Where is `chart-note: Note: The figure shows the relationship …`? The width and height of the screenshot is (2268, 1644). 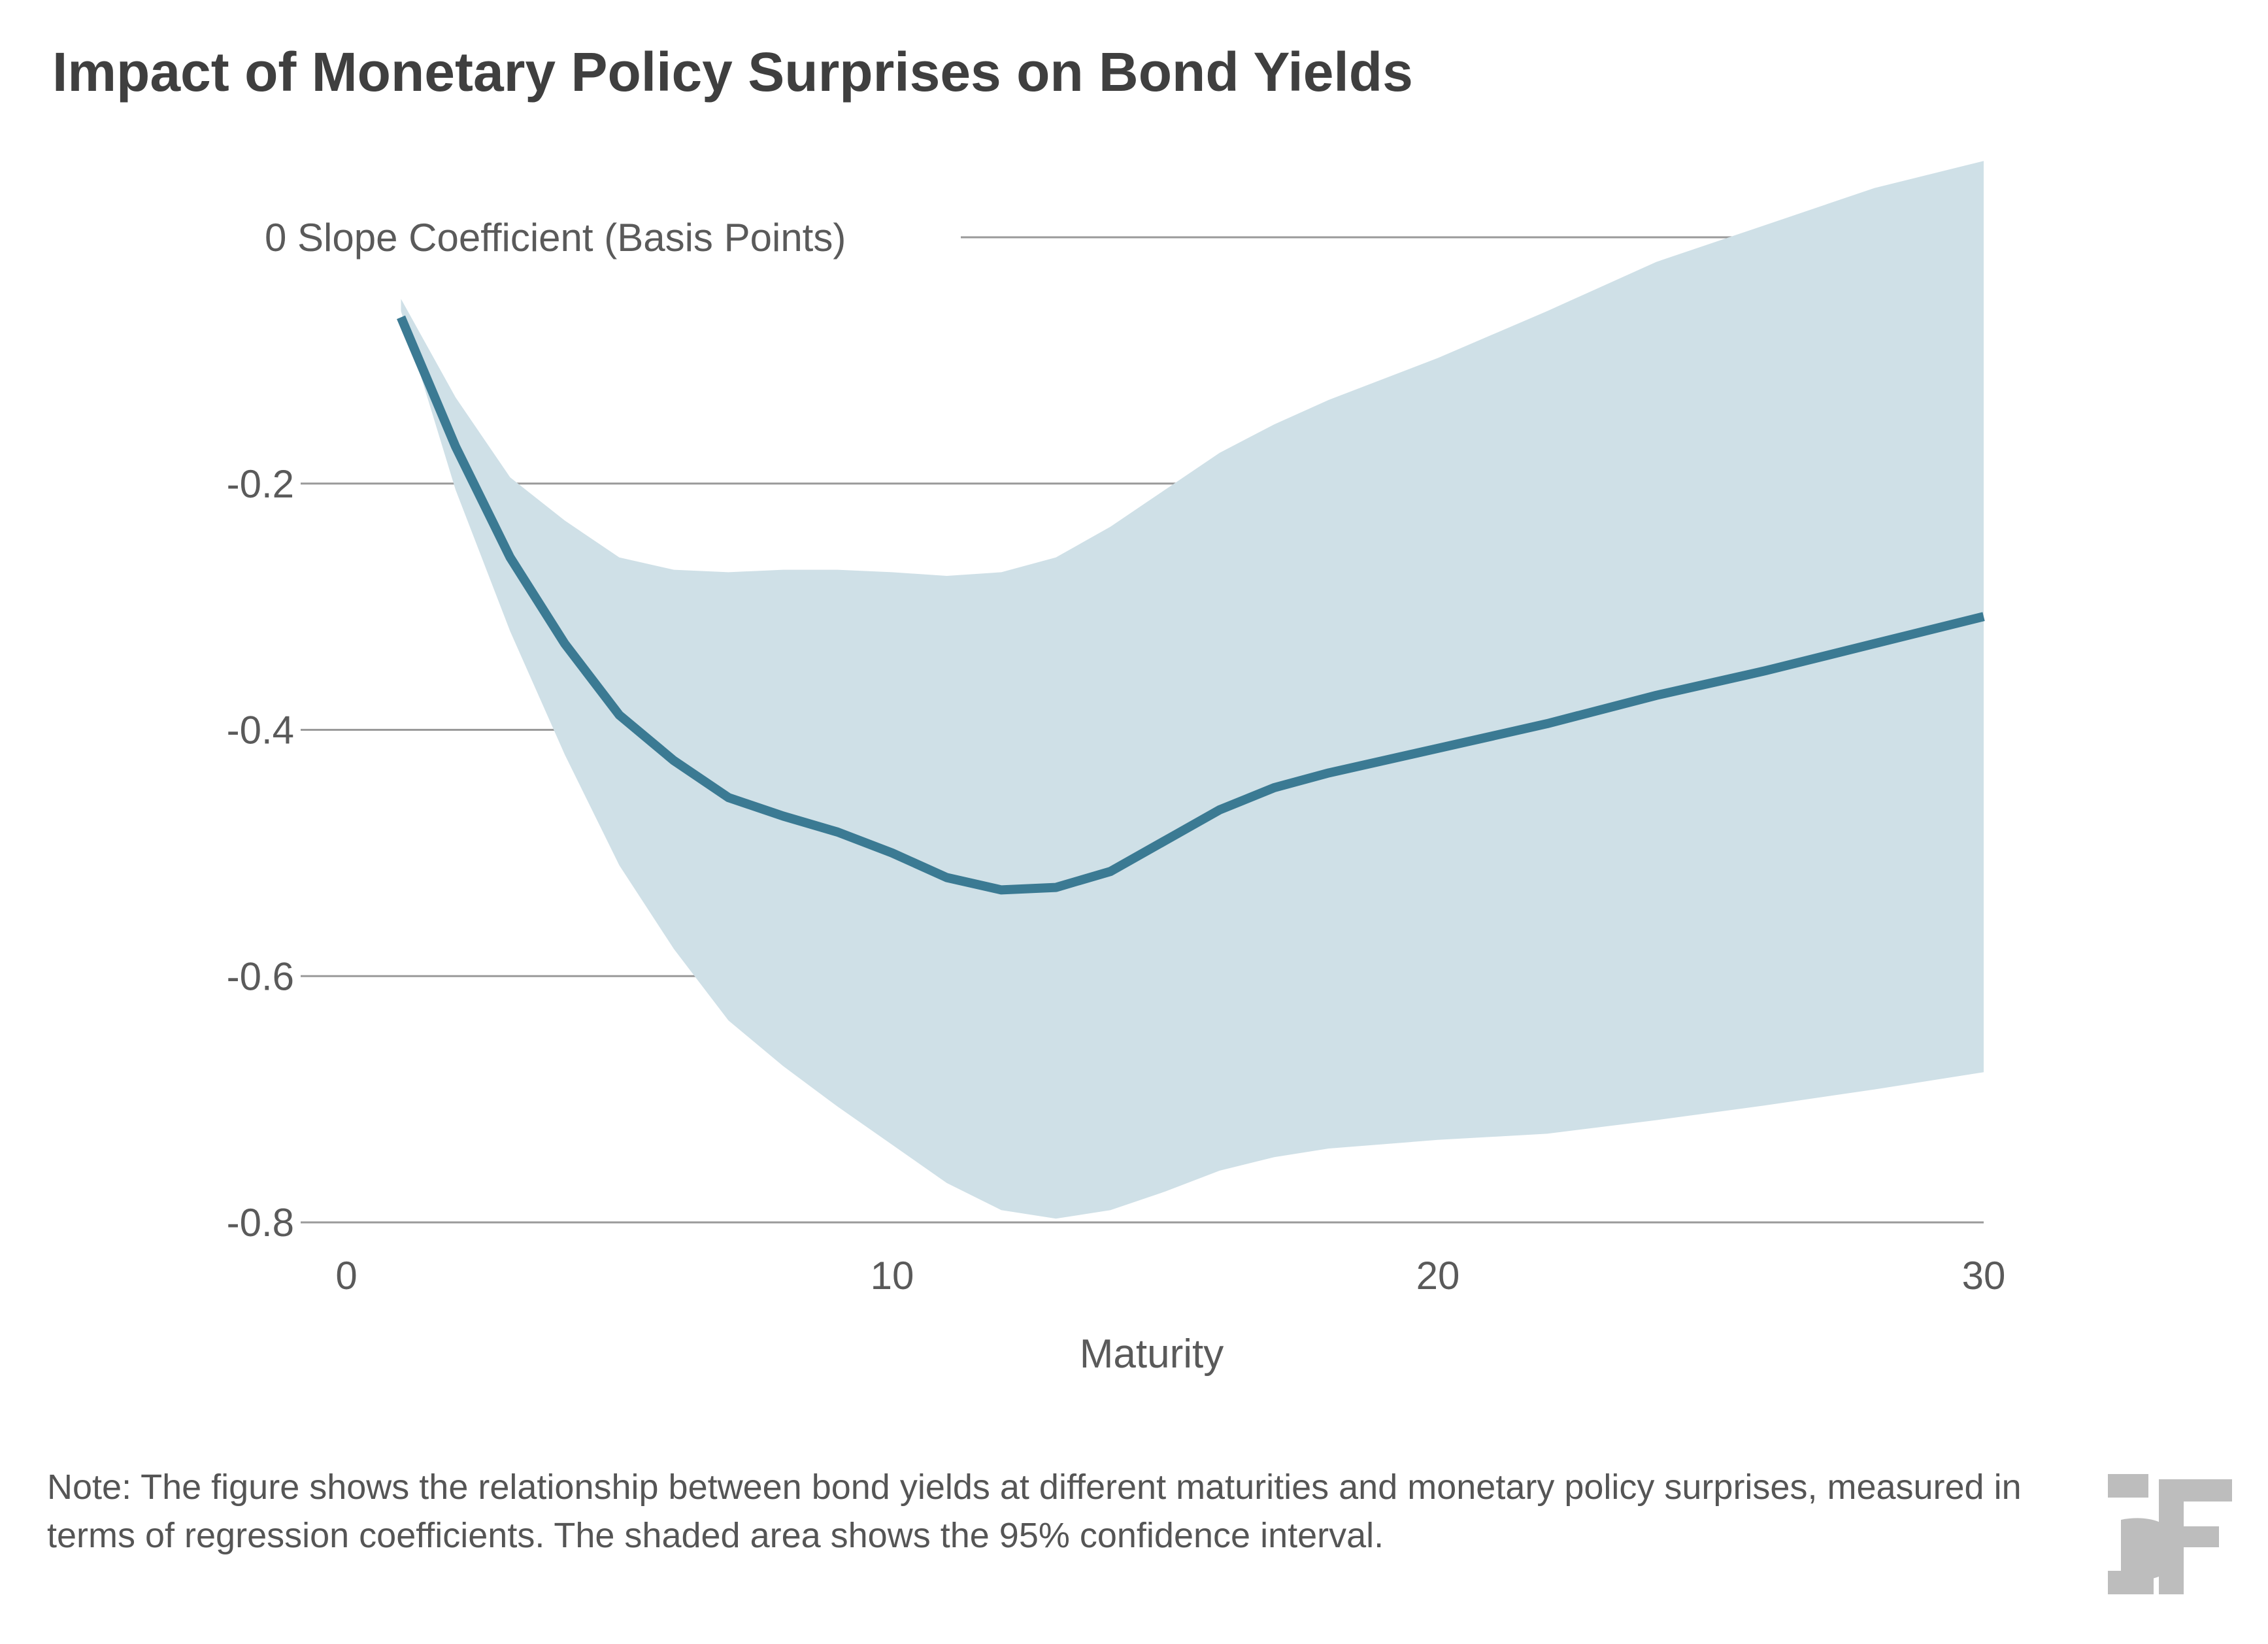 chart-note: Note: The figure shows the relationship … is located at coordinates (1034, 1511).